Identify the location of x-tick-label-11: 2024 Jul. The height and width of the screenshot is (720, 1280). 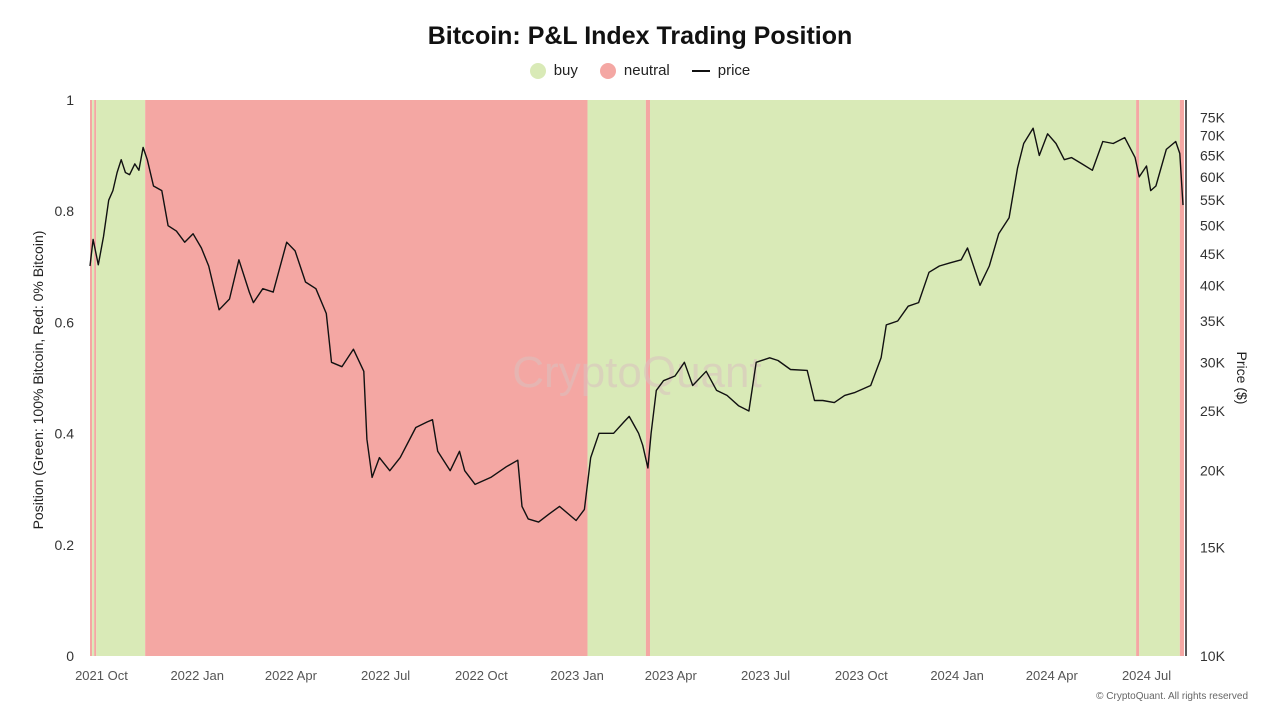
(1146, 675).